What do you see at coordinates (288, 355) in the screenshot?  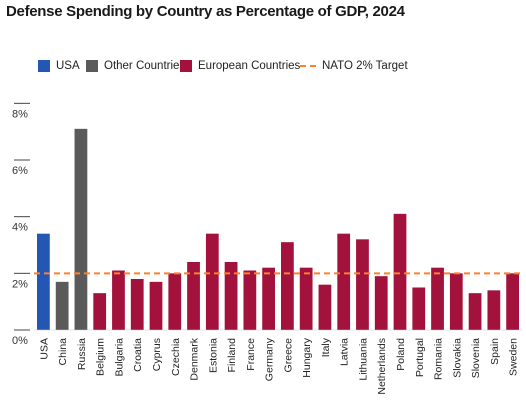 I see `x-tick-label: Greece` at bounding box center [288, 355].